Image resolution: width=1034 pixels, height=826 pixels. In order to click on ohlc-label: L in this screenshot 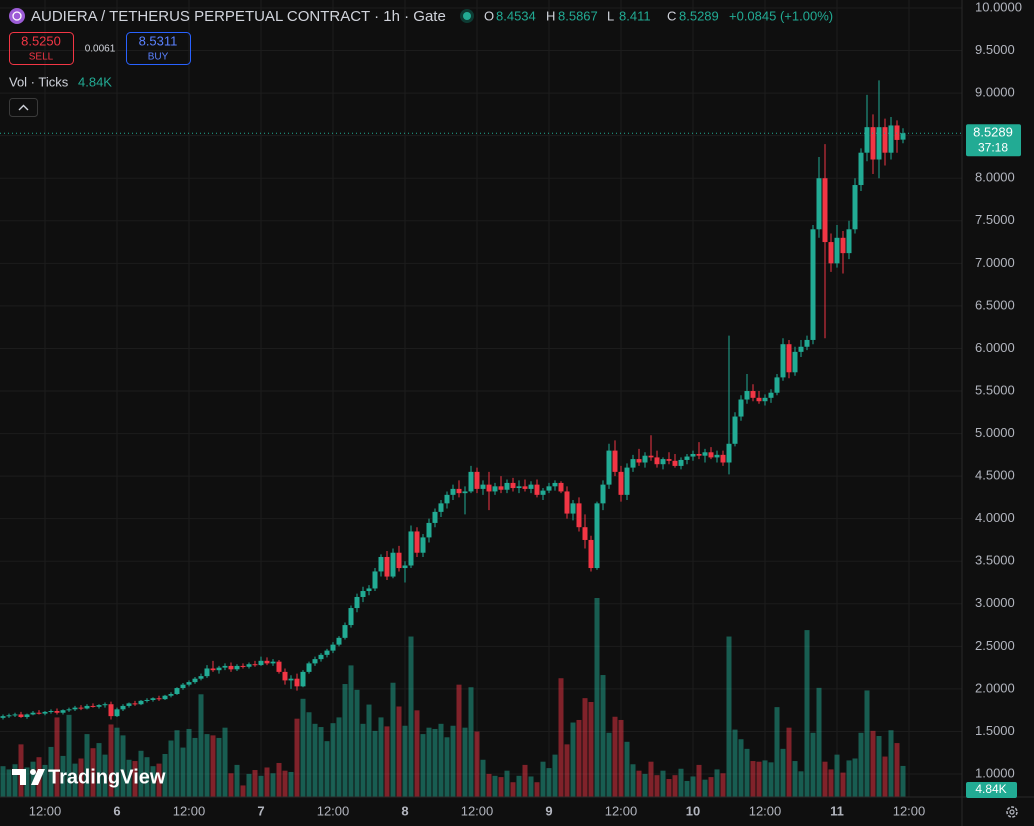, I will do `click(610, 15)`.